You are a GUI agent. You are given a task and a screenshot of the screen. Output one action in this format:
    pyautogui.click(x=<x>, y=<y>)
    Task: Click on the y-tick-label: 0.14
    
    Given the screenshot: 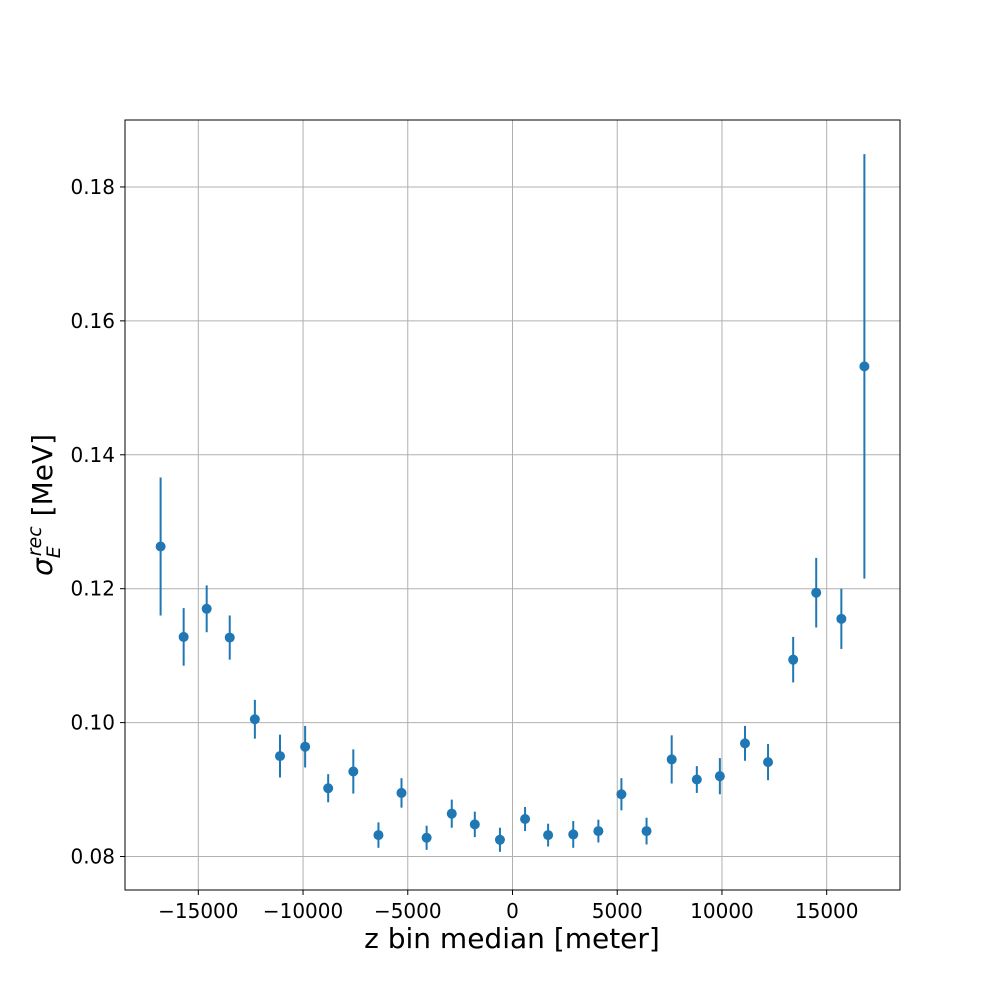 What is the action you would take?
    pyautogui.click(x=92, y=455)
    